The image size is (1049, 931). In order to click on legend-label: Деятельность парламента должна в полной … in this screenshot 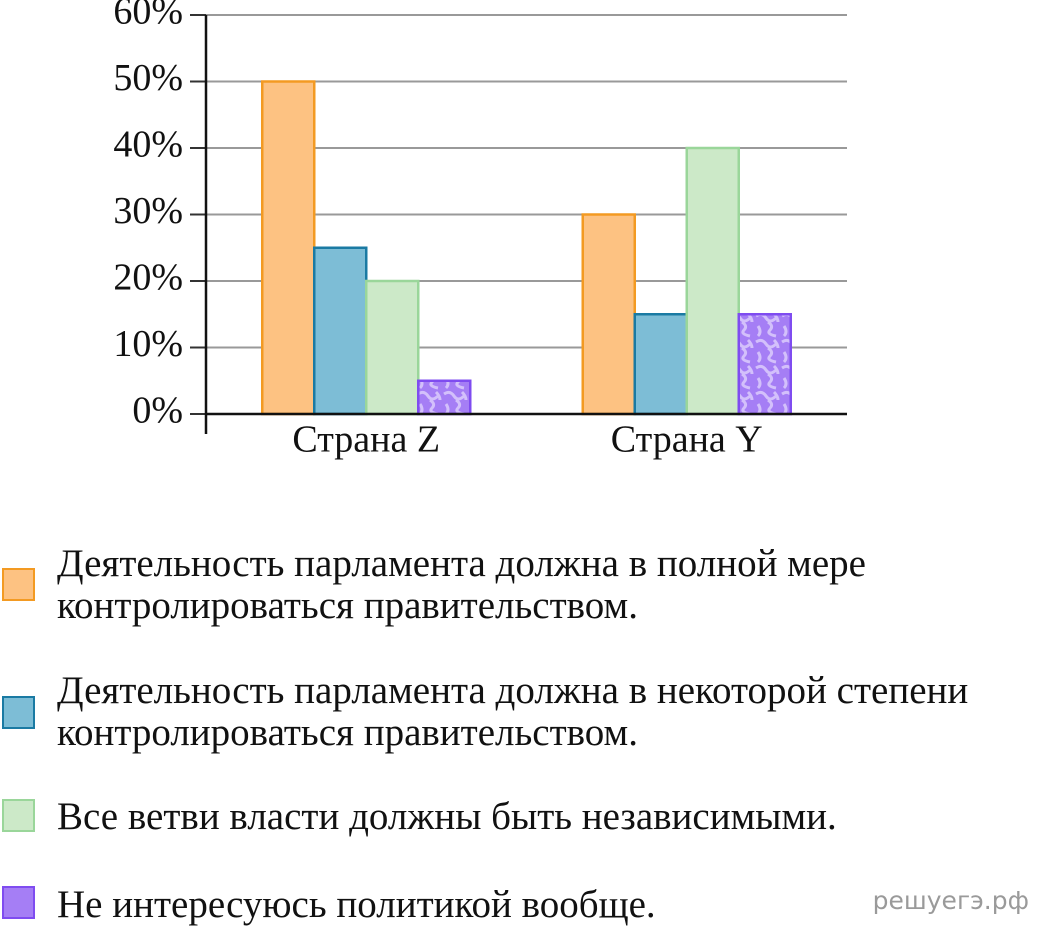, I will do `click(461, 584)`.